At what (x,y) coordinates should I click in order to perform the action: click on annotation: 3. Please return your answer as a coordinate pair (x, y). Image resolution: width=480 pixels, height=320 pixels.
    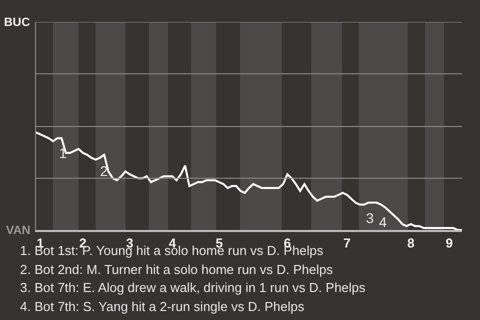
    Looking at the image, I should click on (370, 218).